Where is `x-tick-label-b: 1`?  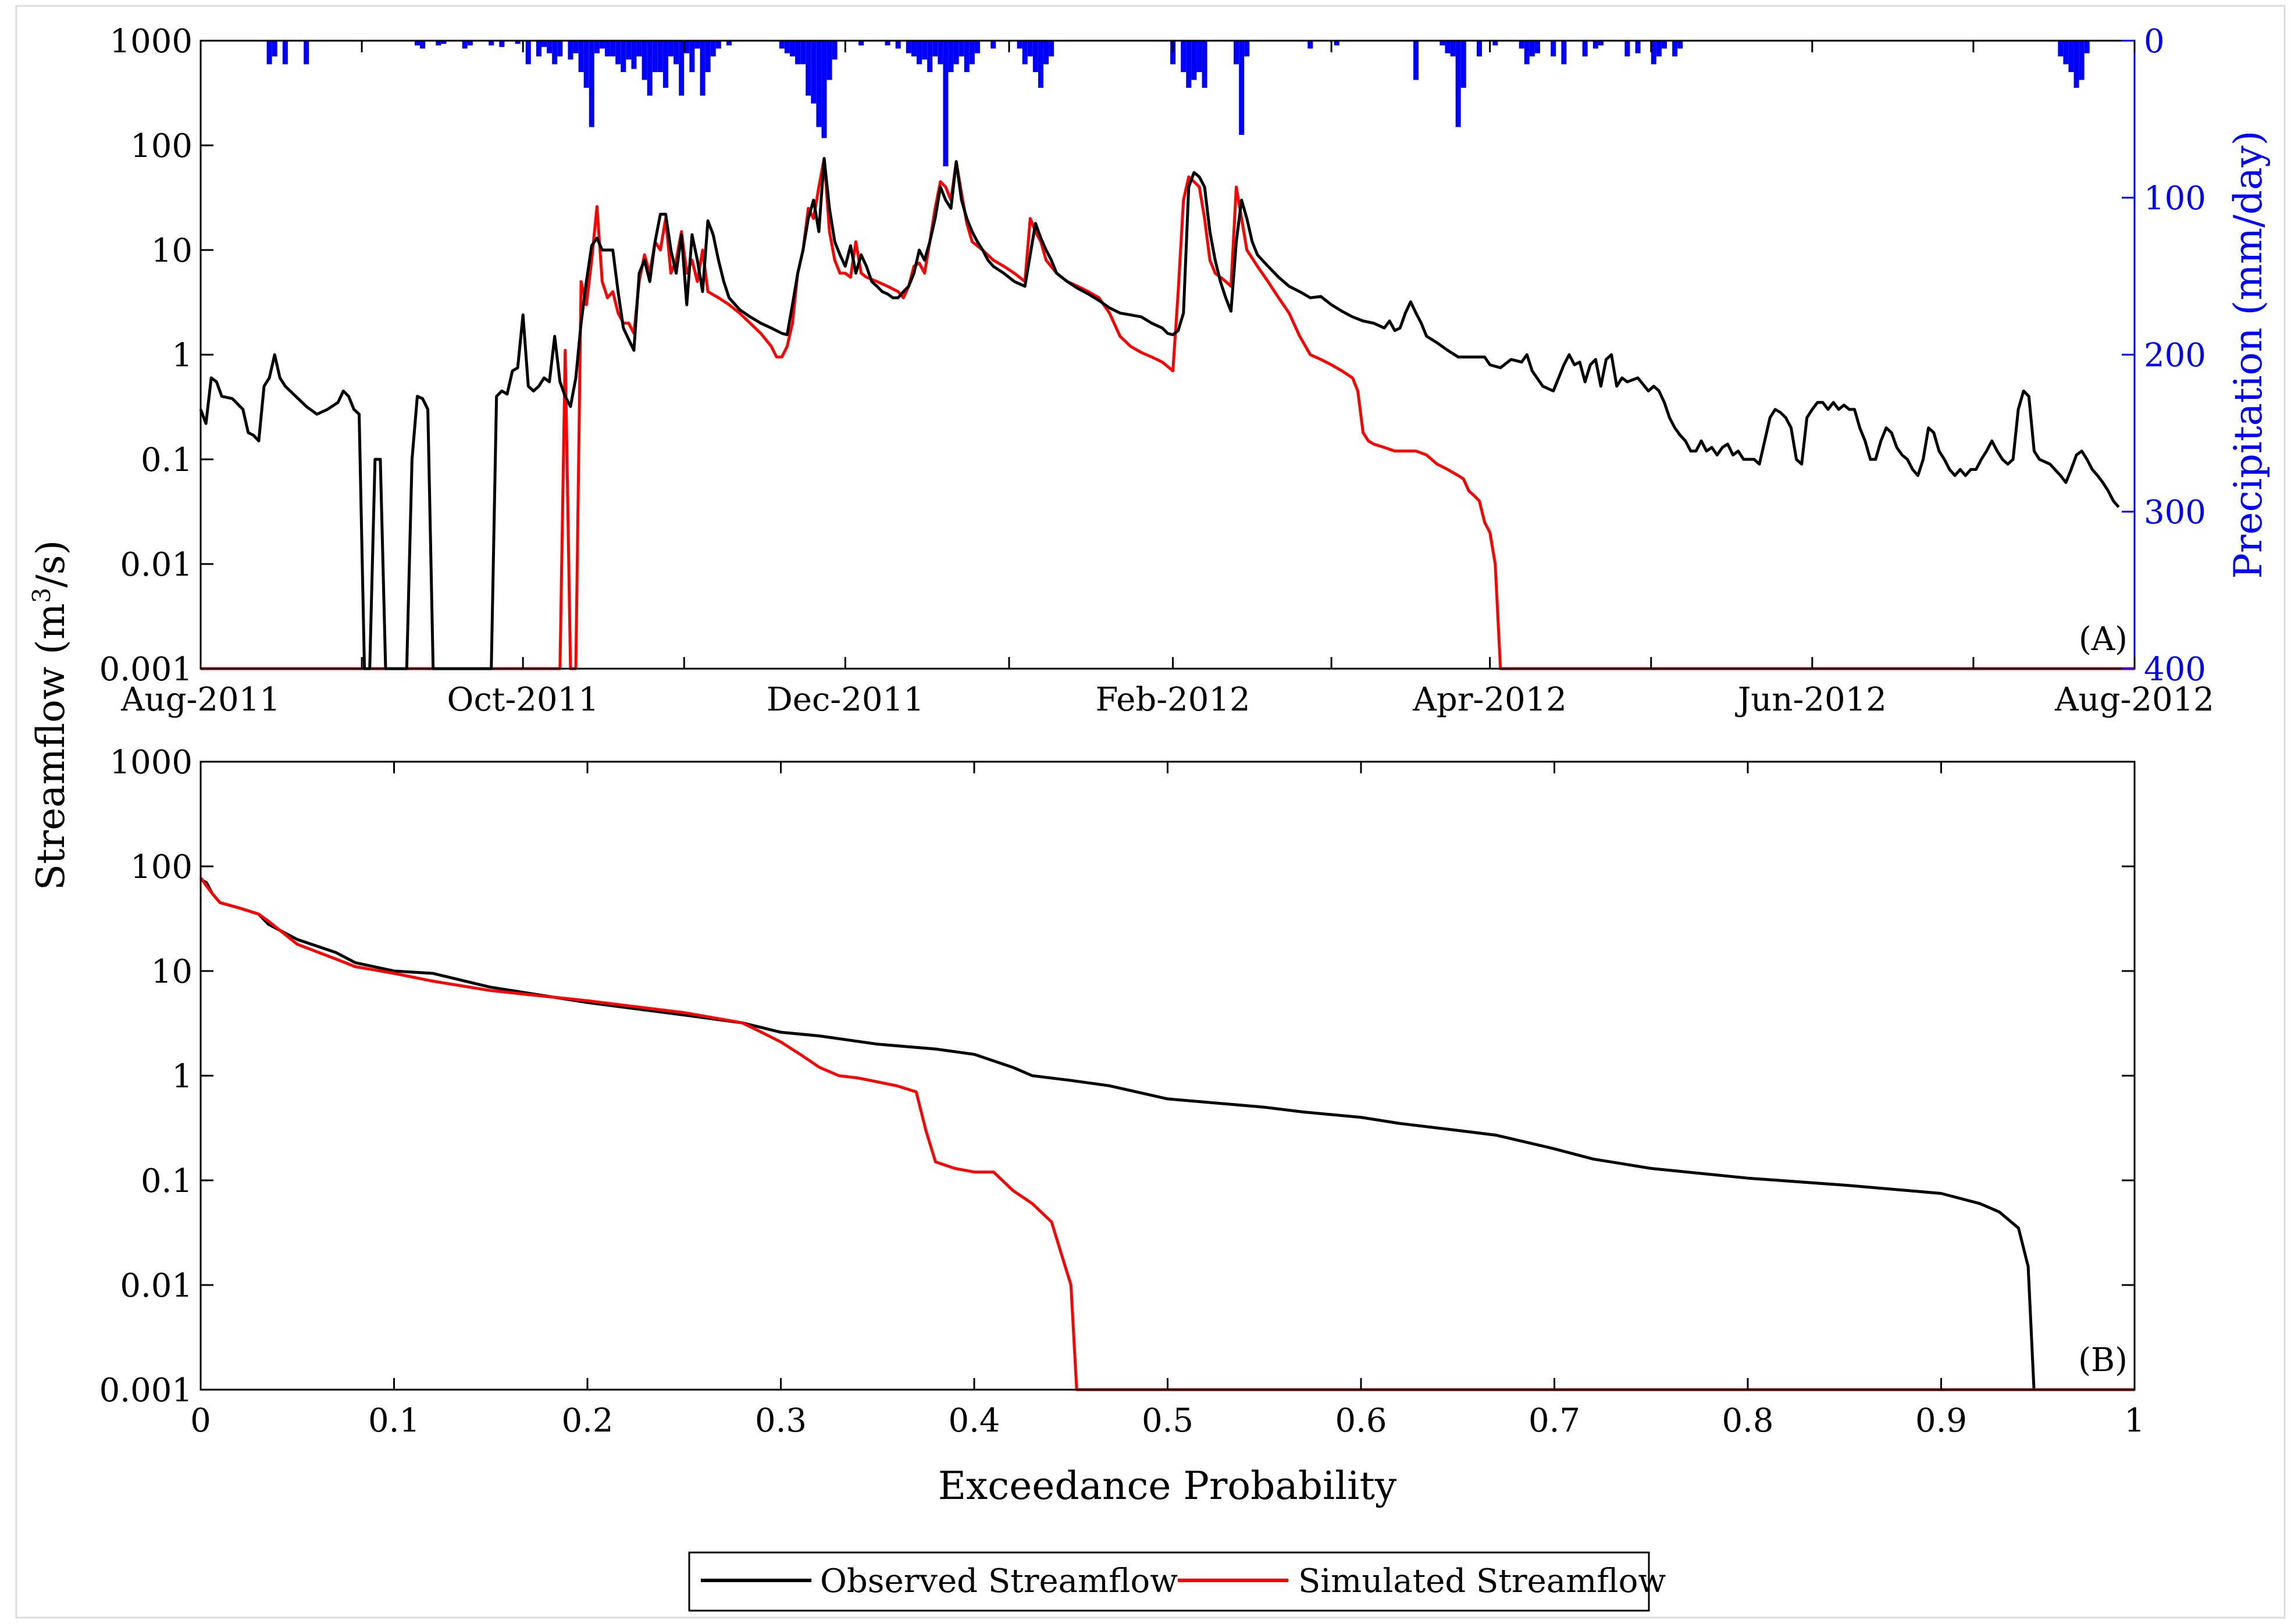
x-tick-label-b: 1 is located at coordinates (2134, 1421).